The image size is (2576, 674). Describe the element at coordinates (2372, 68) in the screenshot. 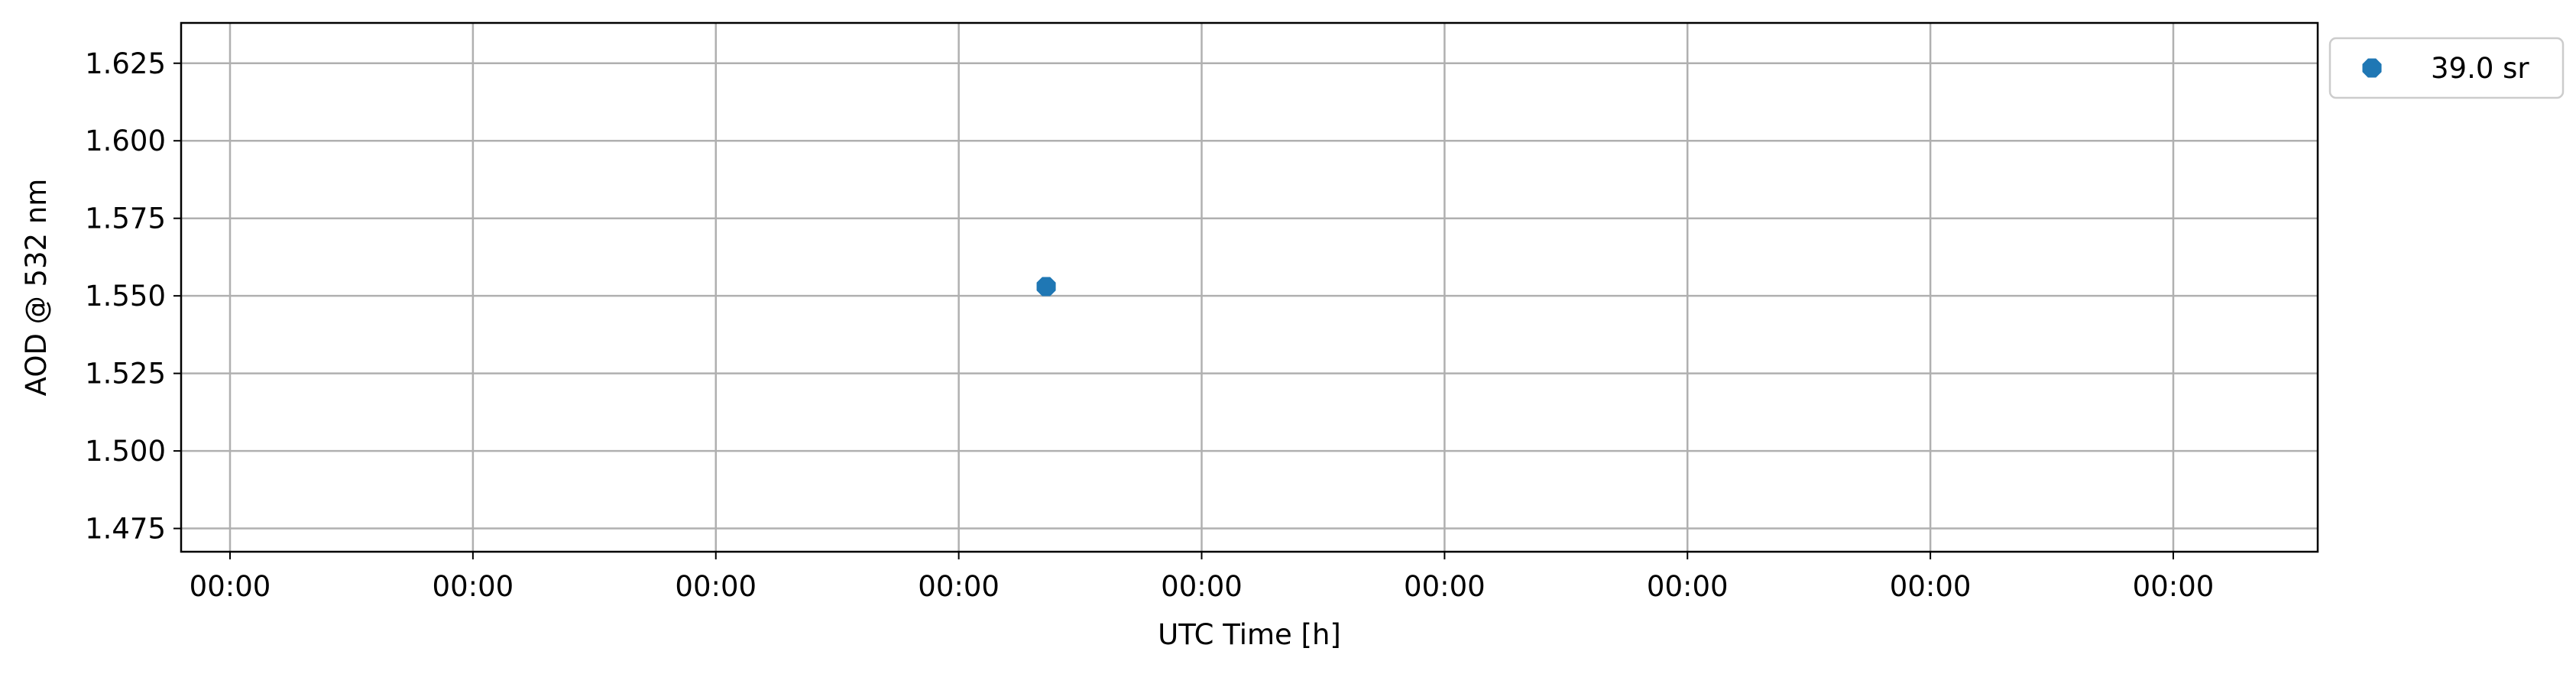

I see `legend-marker` at that location.